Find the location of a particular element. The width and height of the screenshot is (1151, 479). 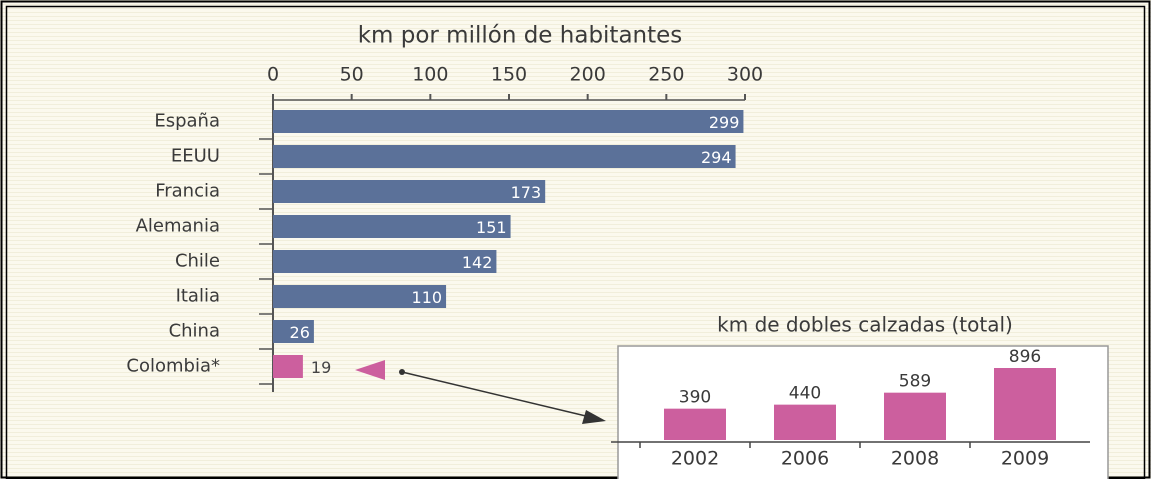

x-tick-label: 300 is located at coordinates (745, 75).